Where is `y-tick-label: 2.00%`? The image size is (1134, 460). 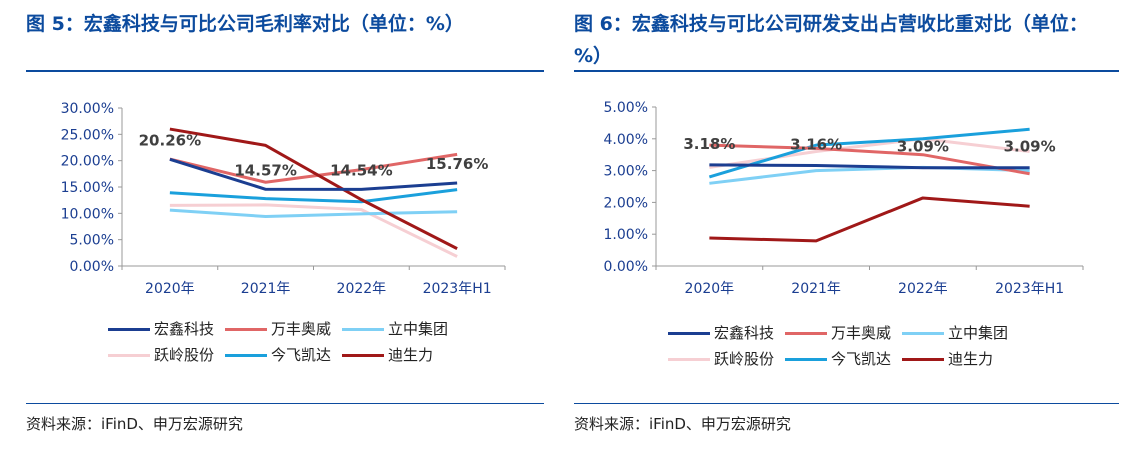 y-tick-label: 2.00% is located at coordinates (626, 203).